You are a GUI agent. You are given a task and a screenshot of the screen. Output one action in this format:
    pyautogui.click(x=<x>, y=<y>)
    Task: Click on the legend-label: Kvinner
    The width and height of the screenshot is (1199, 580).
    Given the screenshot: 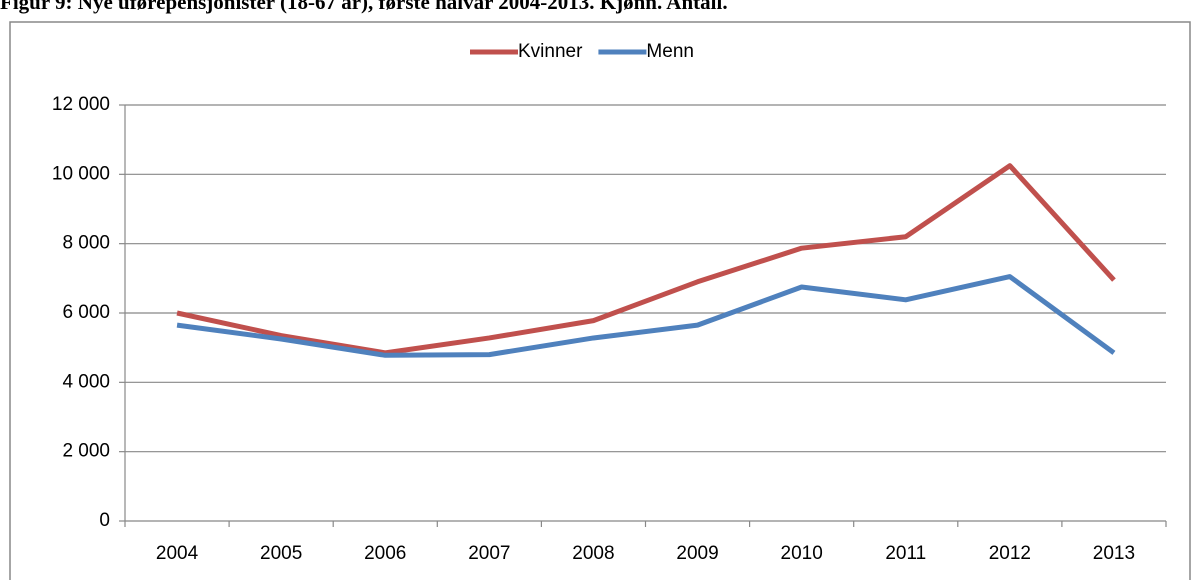 What is the action you would take?
    pyautogui.click(x=550, y=51)
    